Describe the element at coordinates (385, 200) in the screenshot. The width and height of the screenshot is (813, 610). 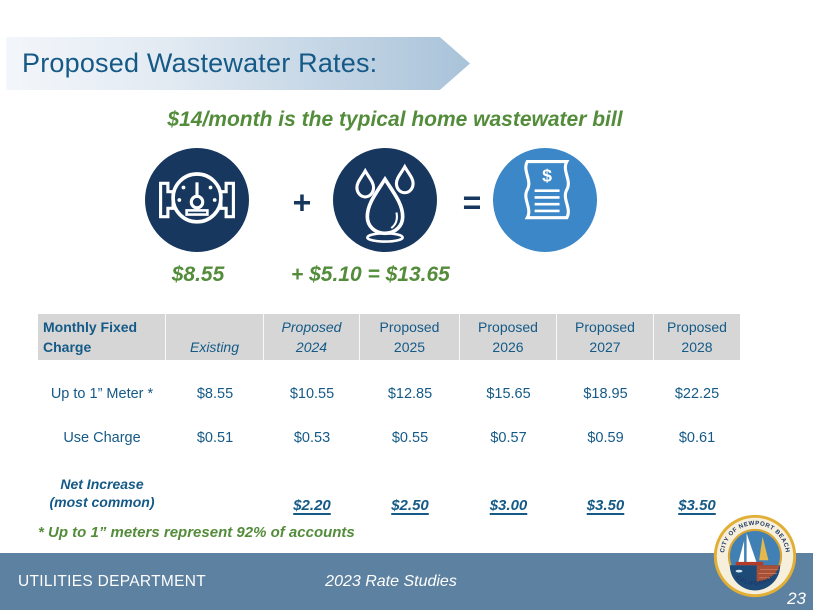
I see `water-drops-icon` at that location.